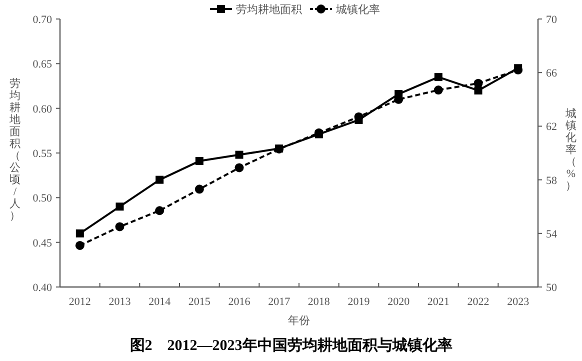 The width and height of the screenshot is (582, 361). Describe the element at coordinates (552, 20) in the screenshot. I see `y2-tick-label: 70` at that location.